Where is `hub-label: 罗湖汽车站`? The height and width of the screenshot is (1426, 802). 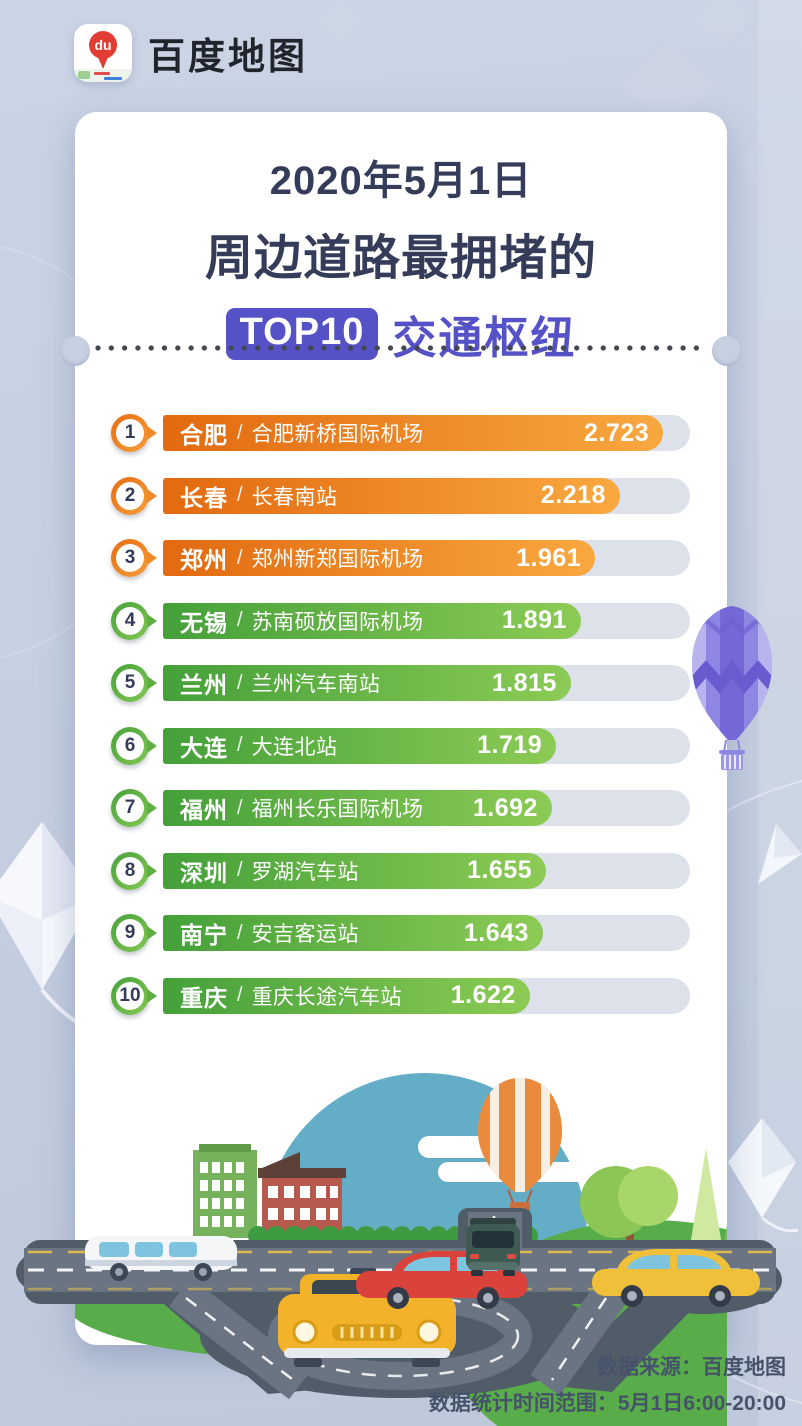 hub-label: 罗湖汽车站 is located at coordinates (305, 872).